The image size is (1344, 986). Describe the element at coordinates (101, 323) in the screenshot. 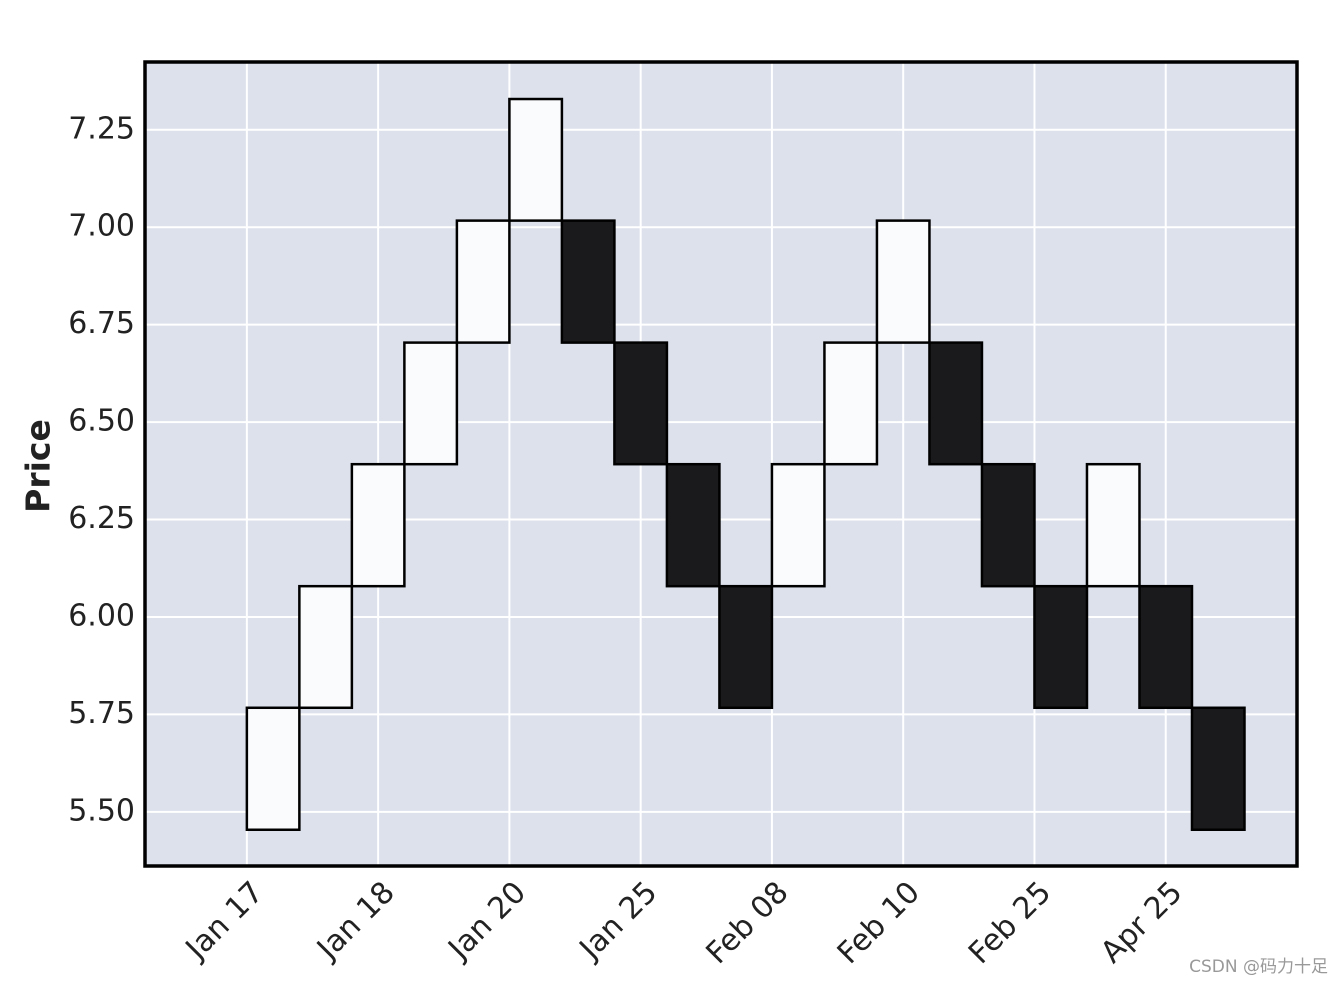

I see `y-tick-label: 6.75` at that location.